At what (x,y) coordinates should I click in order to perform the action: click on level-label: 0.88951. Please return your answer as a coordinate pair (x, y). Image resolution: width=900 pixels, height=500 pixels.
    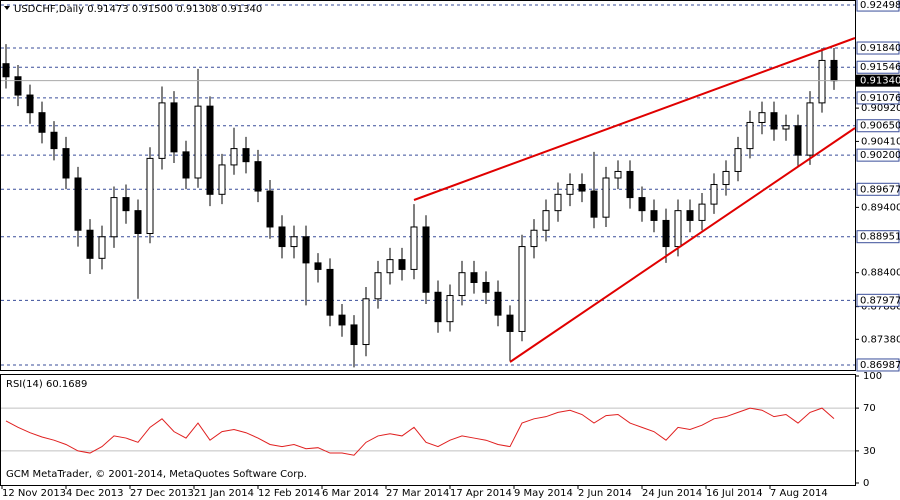
    Looking at the image, I should click on (880, 237).